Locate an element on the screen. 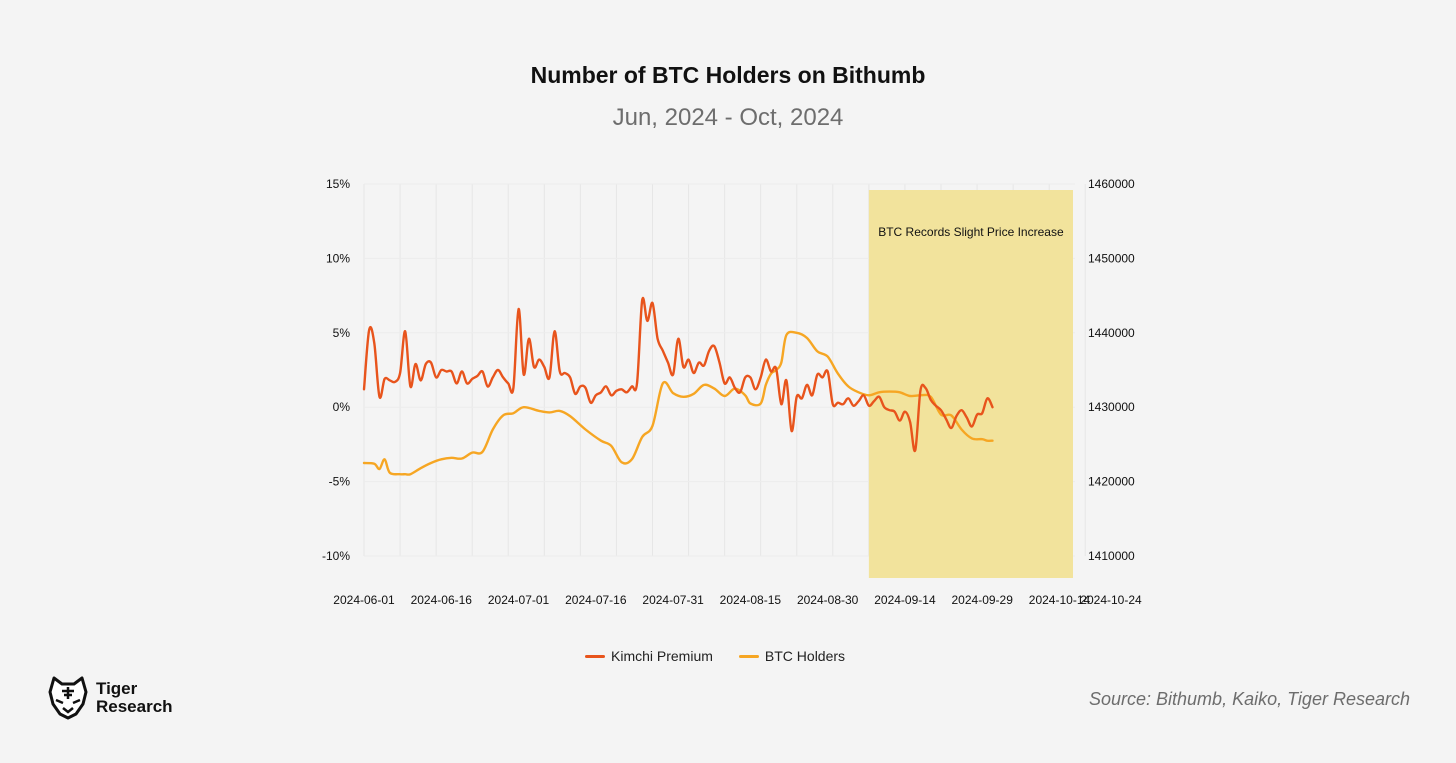 This screenshot has height=763, width=1456. x-tick-label: 2024-10-24 is located at coordinates (1111, 600).